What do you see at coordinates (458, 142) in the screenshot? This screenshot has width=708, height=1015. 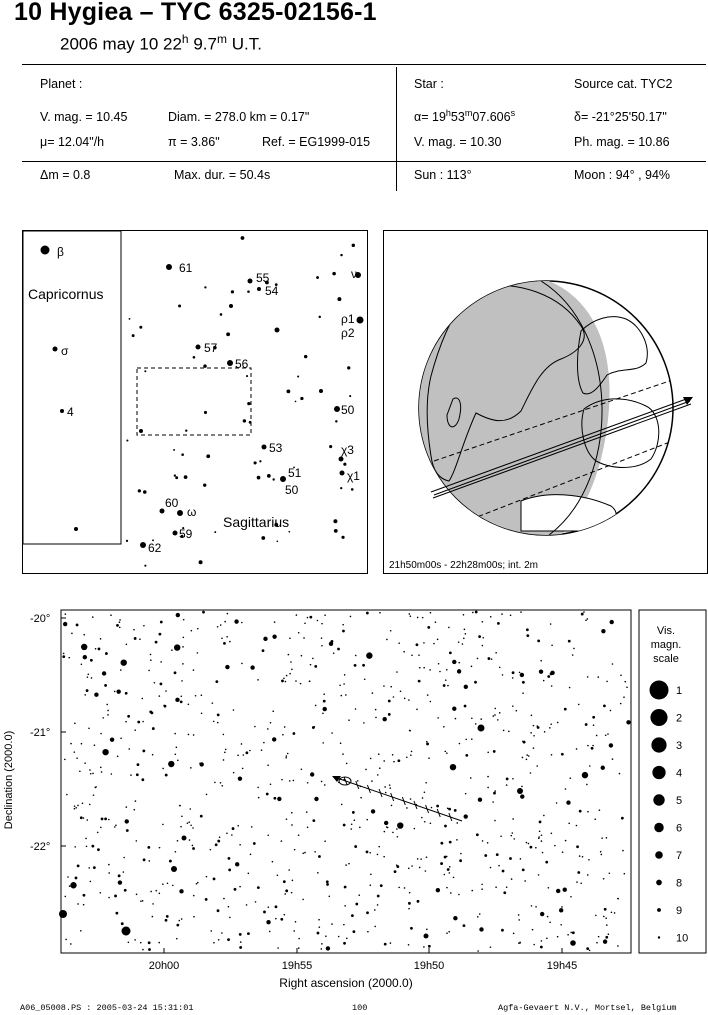 I see `star-vmag: V. mag. = 10.30` at bounding box center [458, 142].